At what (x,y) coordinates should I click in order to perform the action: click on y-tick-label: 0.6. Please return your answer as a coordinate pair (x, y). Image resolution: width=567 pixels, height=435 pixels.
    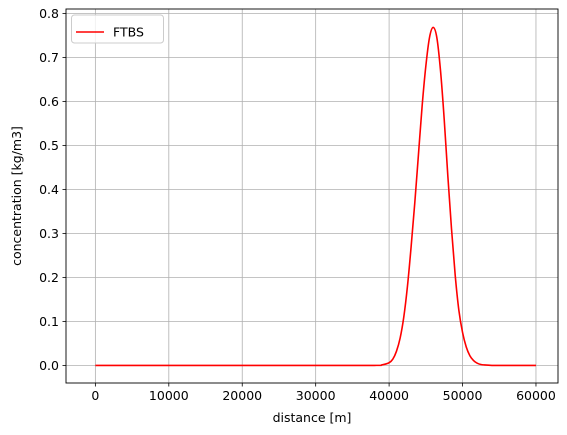
    Looking at the image, I should click on (49, 101).